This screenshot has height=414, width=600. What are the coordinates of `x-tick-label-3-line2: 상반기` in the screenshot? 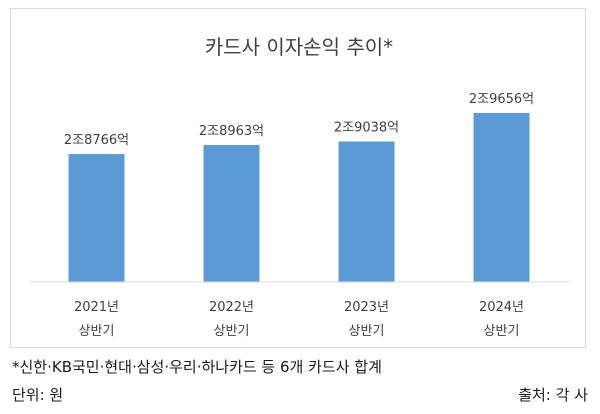 It's located at (367, 331).